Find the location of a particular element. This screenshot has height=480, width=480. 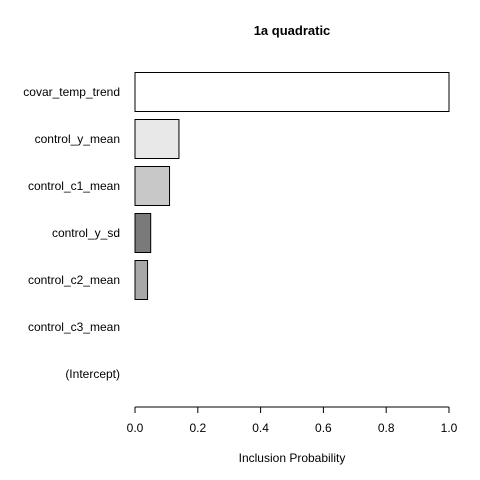

y-tick-label: (Intercept) is located at coordinates (92, 374).